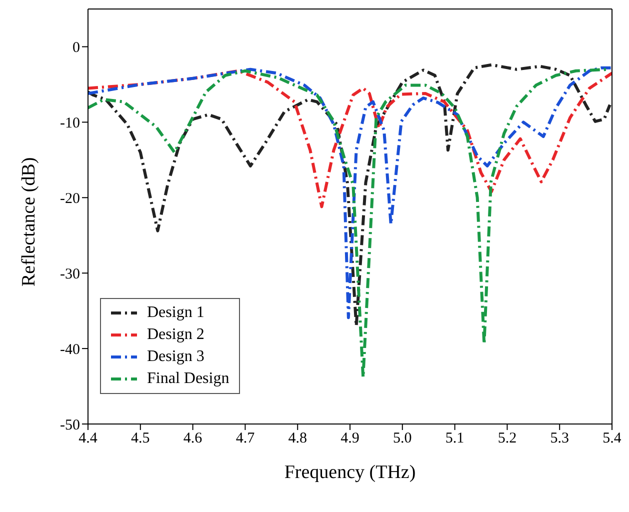  Describe the element at coordinates (350, 438) in the screenshot. I see `x-tick-label: 4.9` at that location.